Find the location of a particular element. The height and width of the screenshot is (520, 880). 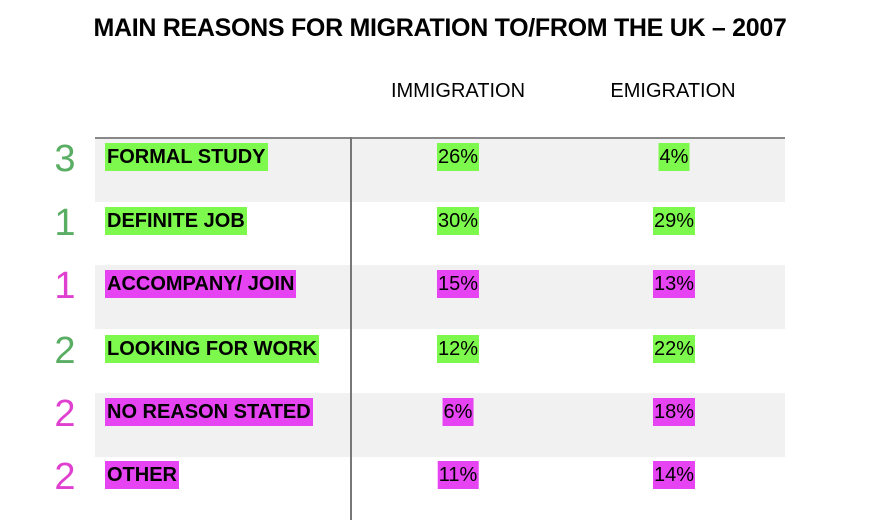

reason-label: OTHER is located at coordinates (142, 475).